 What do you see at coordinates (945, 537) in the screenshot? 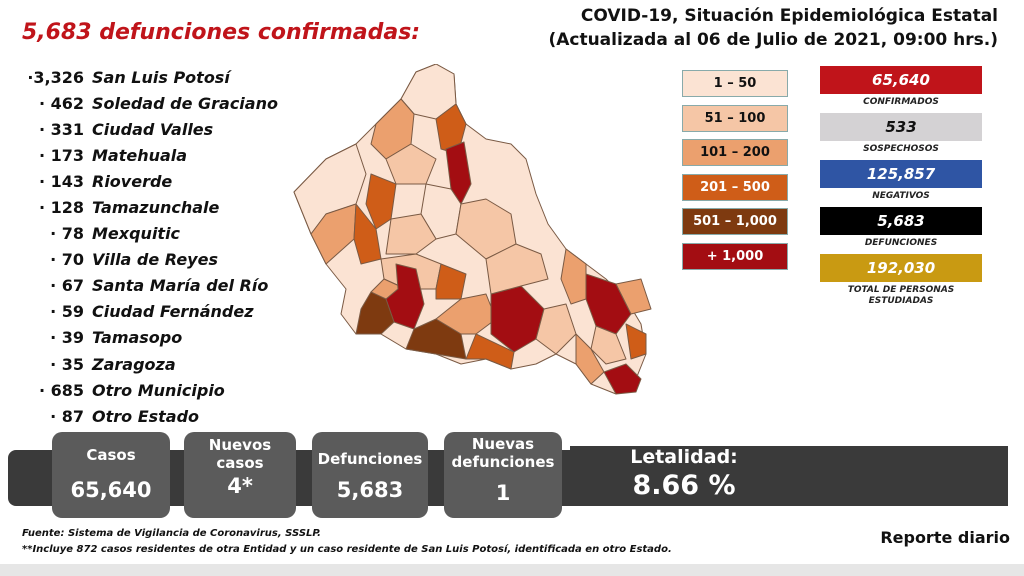
I see `daily-report-label: Reporte diario` at bounding box center [945, 537].